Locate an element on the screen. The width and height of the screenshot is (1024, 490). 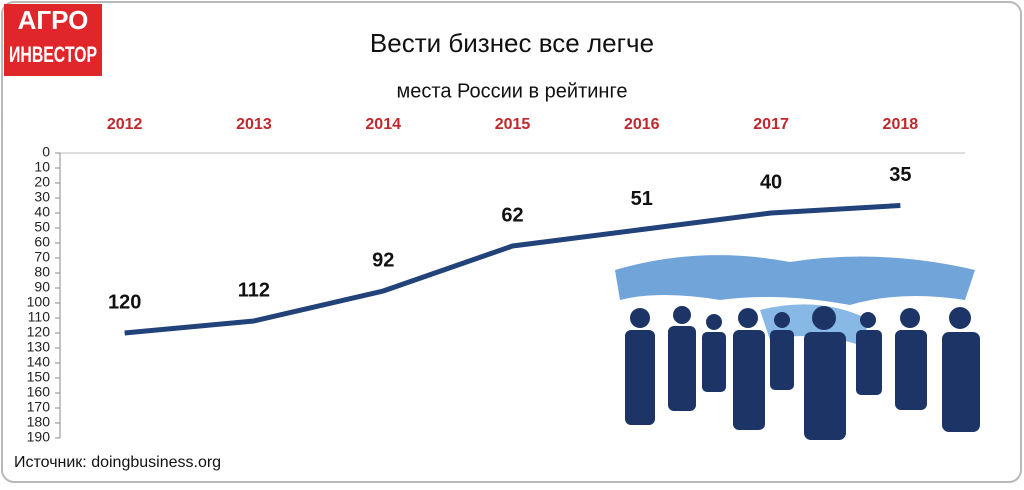
x-tick-label: 2015 is located at coordinates (513, 124).